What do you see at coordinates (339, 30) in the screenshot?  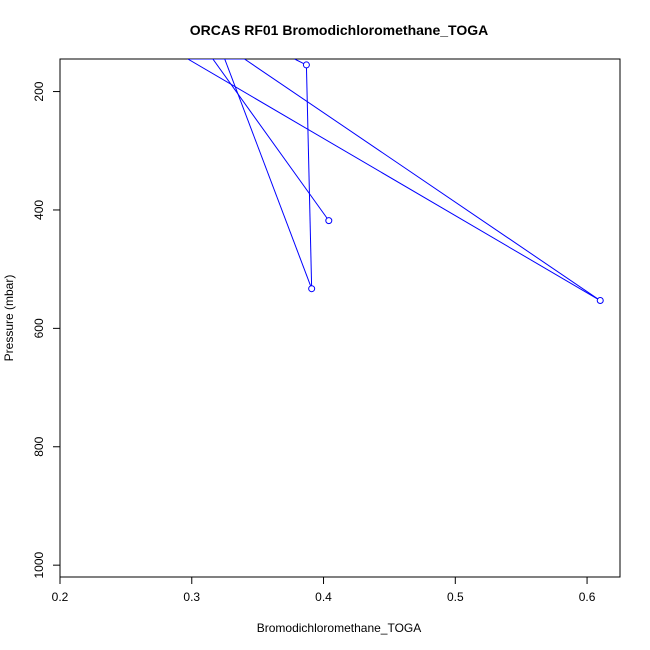 I see `chart-title: ORCAS RF01 Bromodichloromethane_TOGA` at bounding box center [339, 30].